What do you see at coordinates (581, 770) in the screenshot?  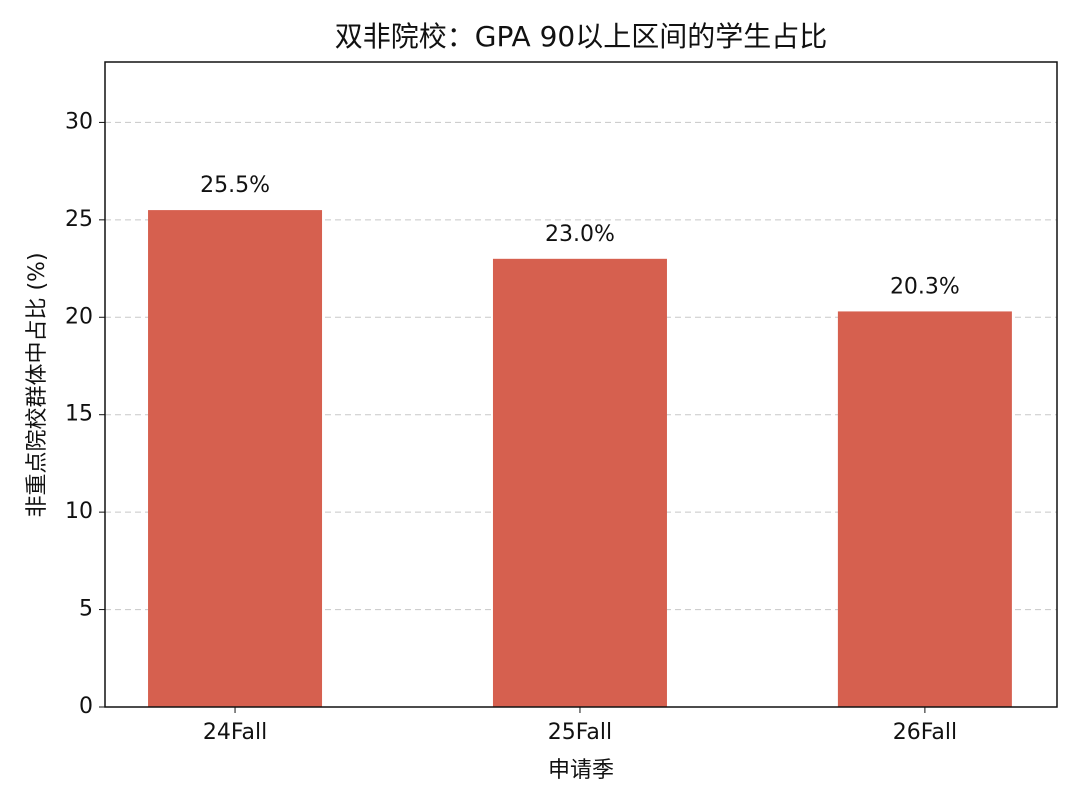 I see `x-axis-label: 申请季` at bounding box center [581, 770].